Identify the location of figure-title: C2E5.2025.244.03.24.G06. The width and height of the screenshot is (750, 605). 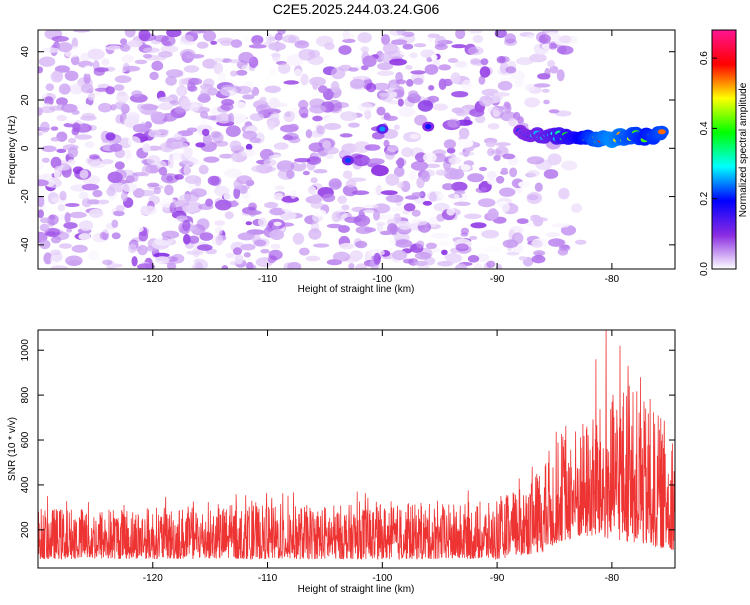
(356, 9).